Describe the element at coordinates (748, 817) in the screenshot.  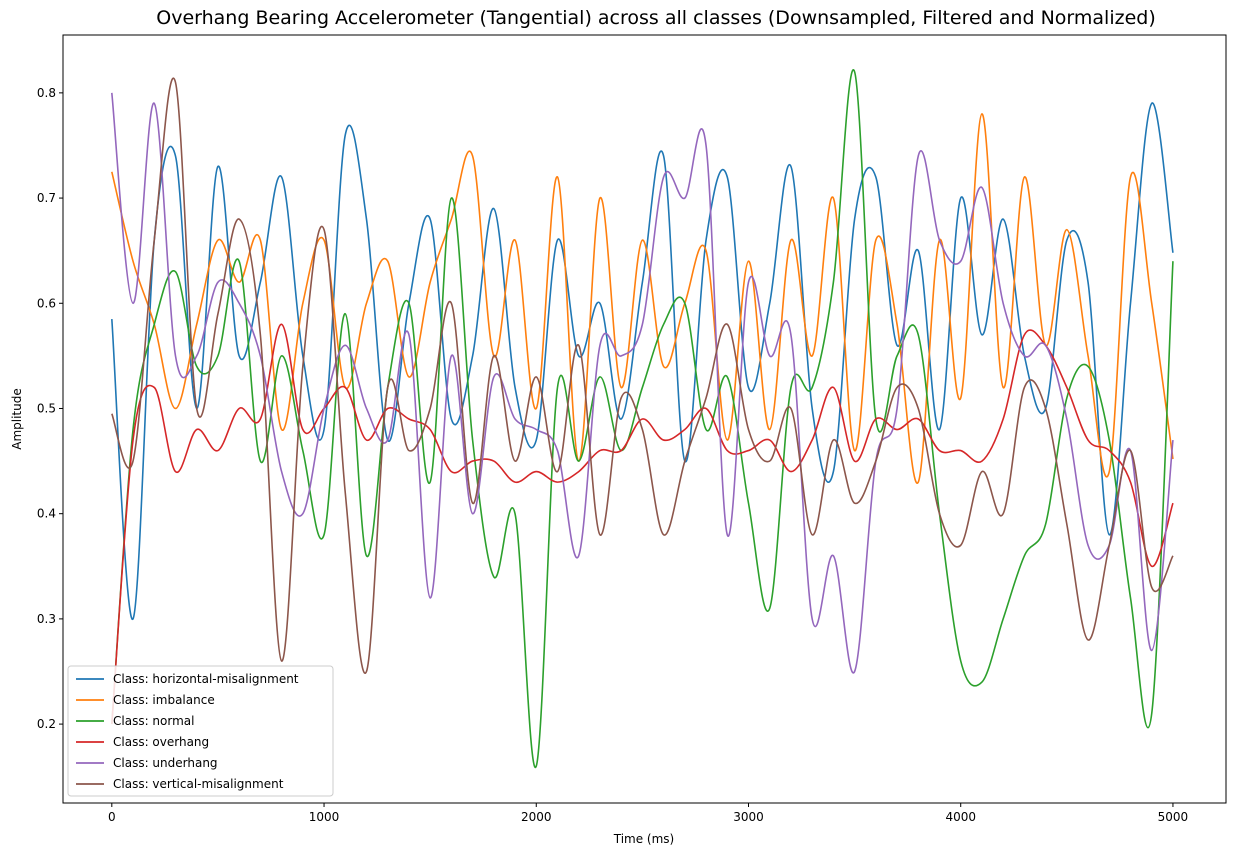
I see `x-tick-label: 3000` at that location.